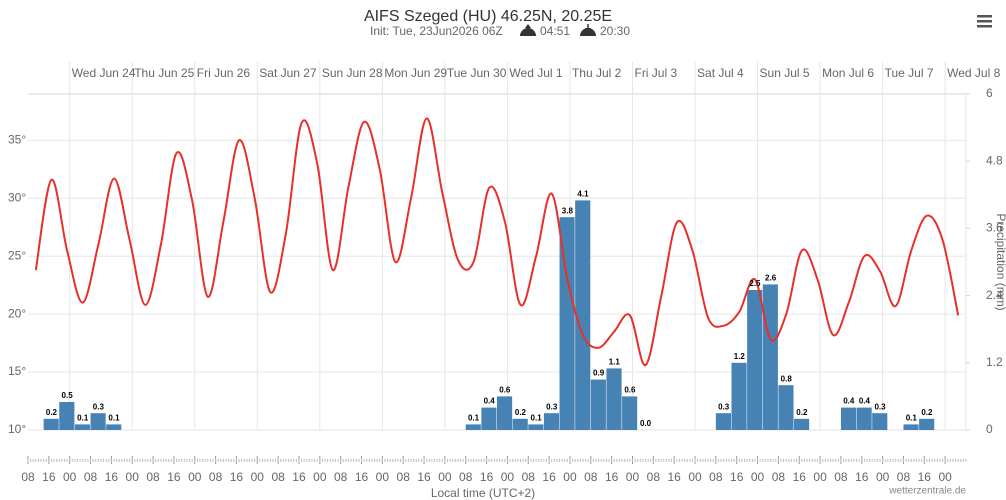 This screenshot has width=1006, height=500. Describe the element at coordinates (1000, 261) in the screenshot. I see `y2-axis-title: Precipitation (mm)` at that location.